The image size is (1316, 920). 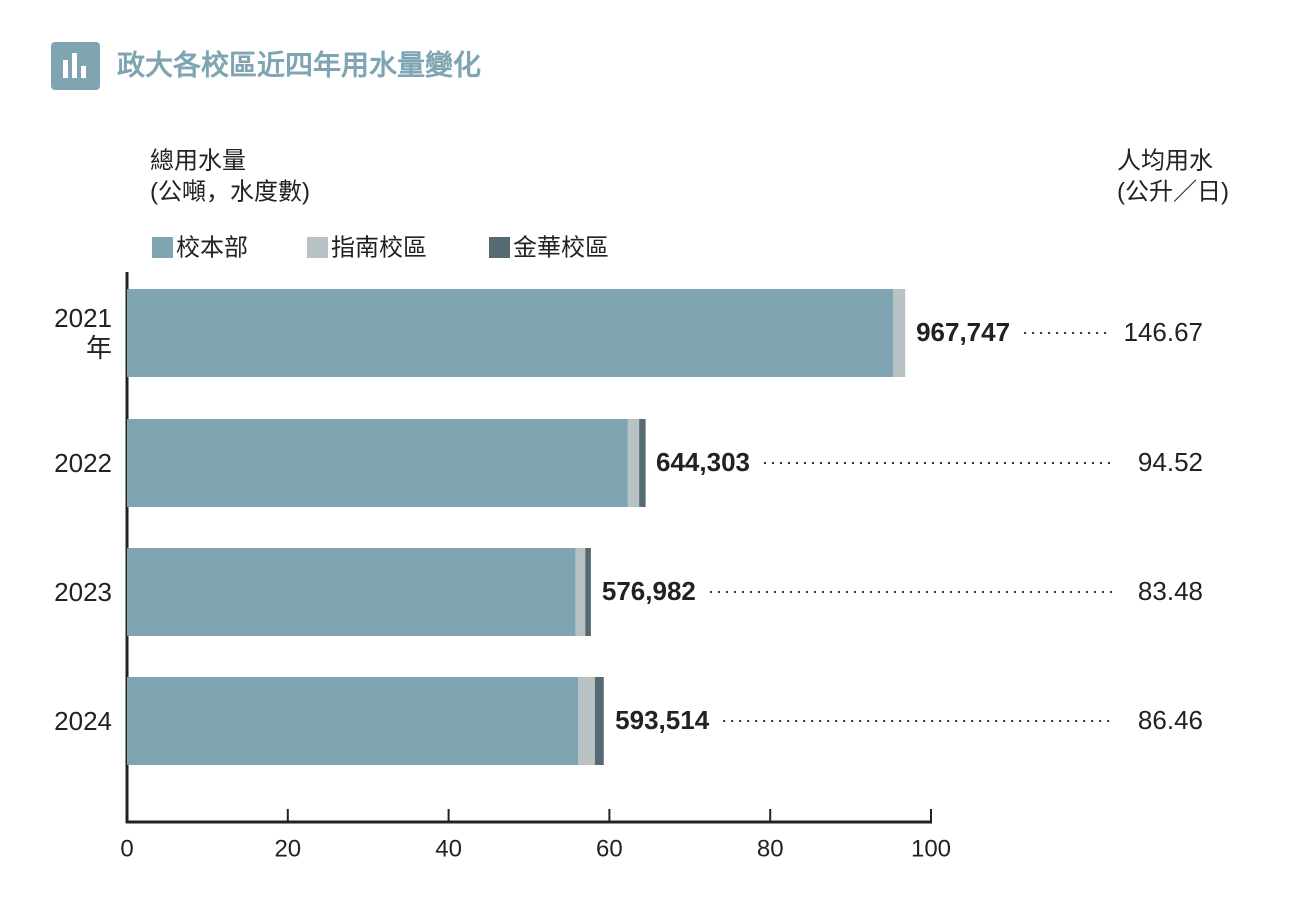 What do you see at coordinates (379, 247) in the screenshot?
I see `legend-label: 指南校區` at bounding box center [379, 247].